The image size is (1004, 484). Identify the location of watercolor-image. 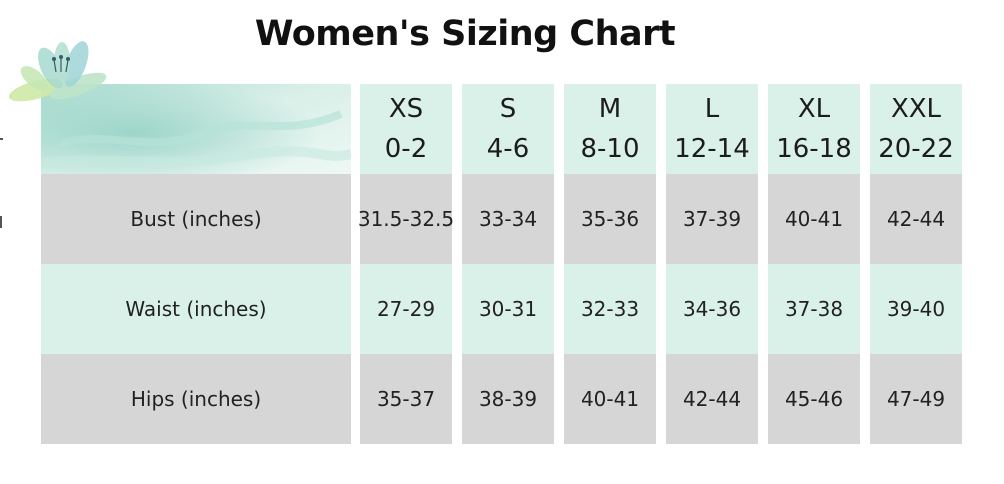
(196, 129).